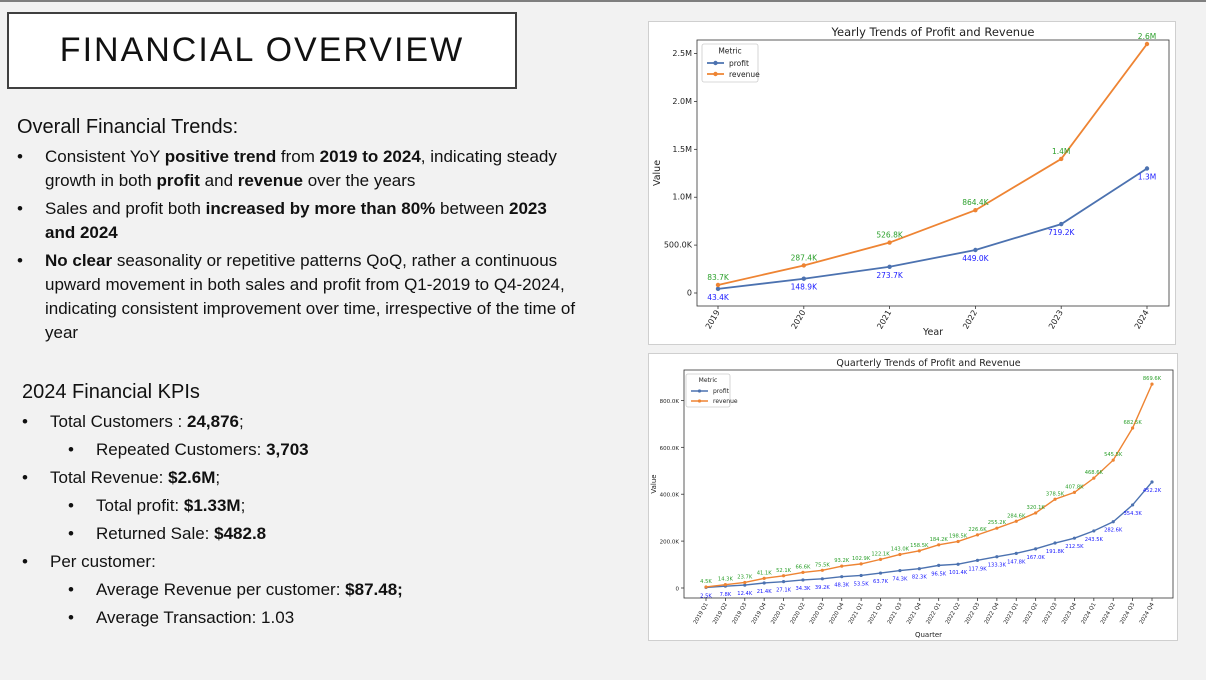 This screenshot has width=1206, height=680. I want to click on x-tick-label: 2023 Q1, so click(1011, 613).